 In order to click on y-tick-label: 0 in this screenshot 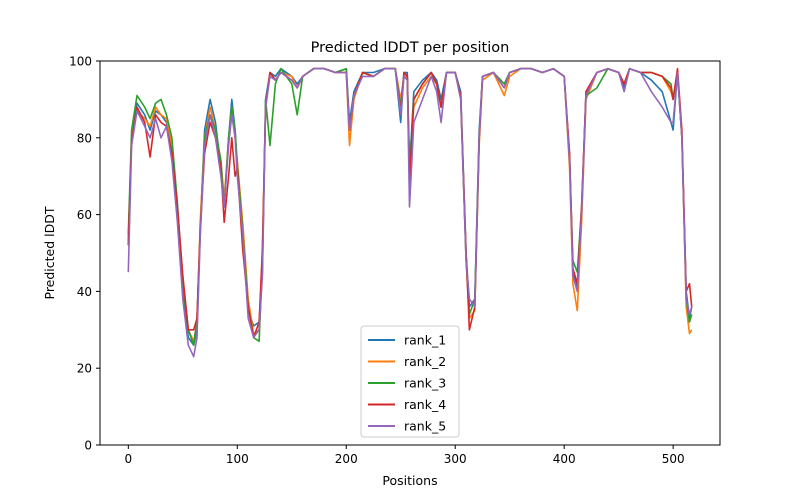, I will do `click(88, 446)`.